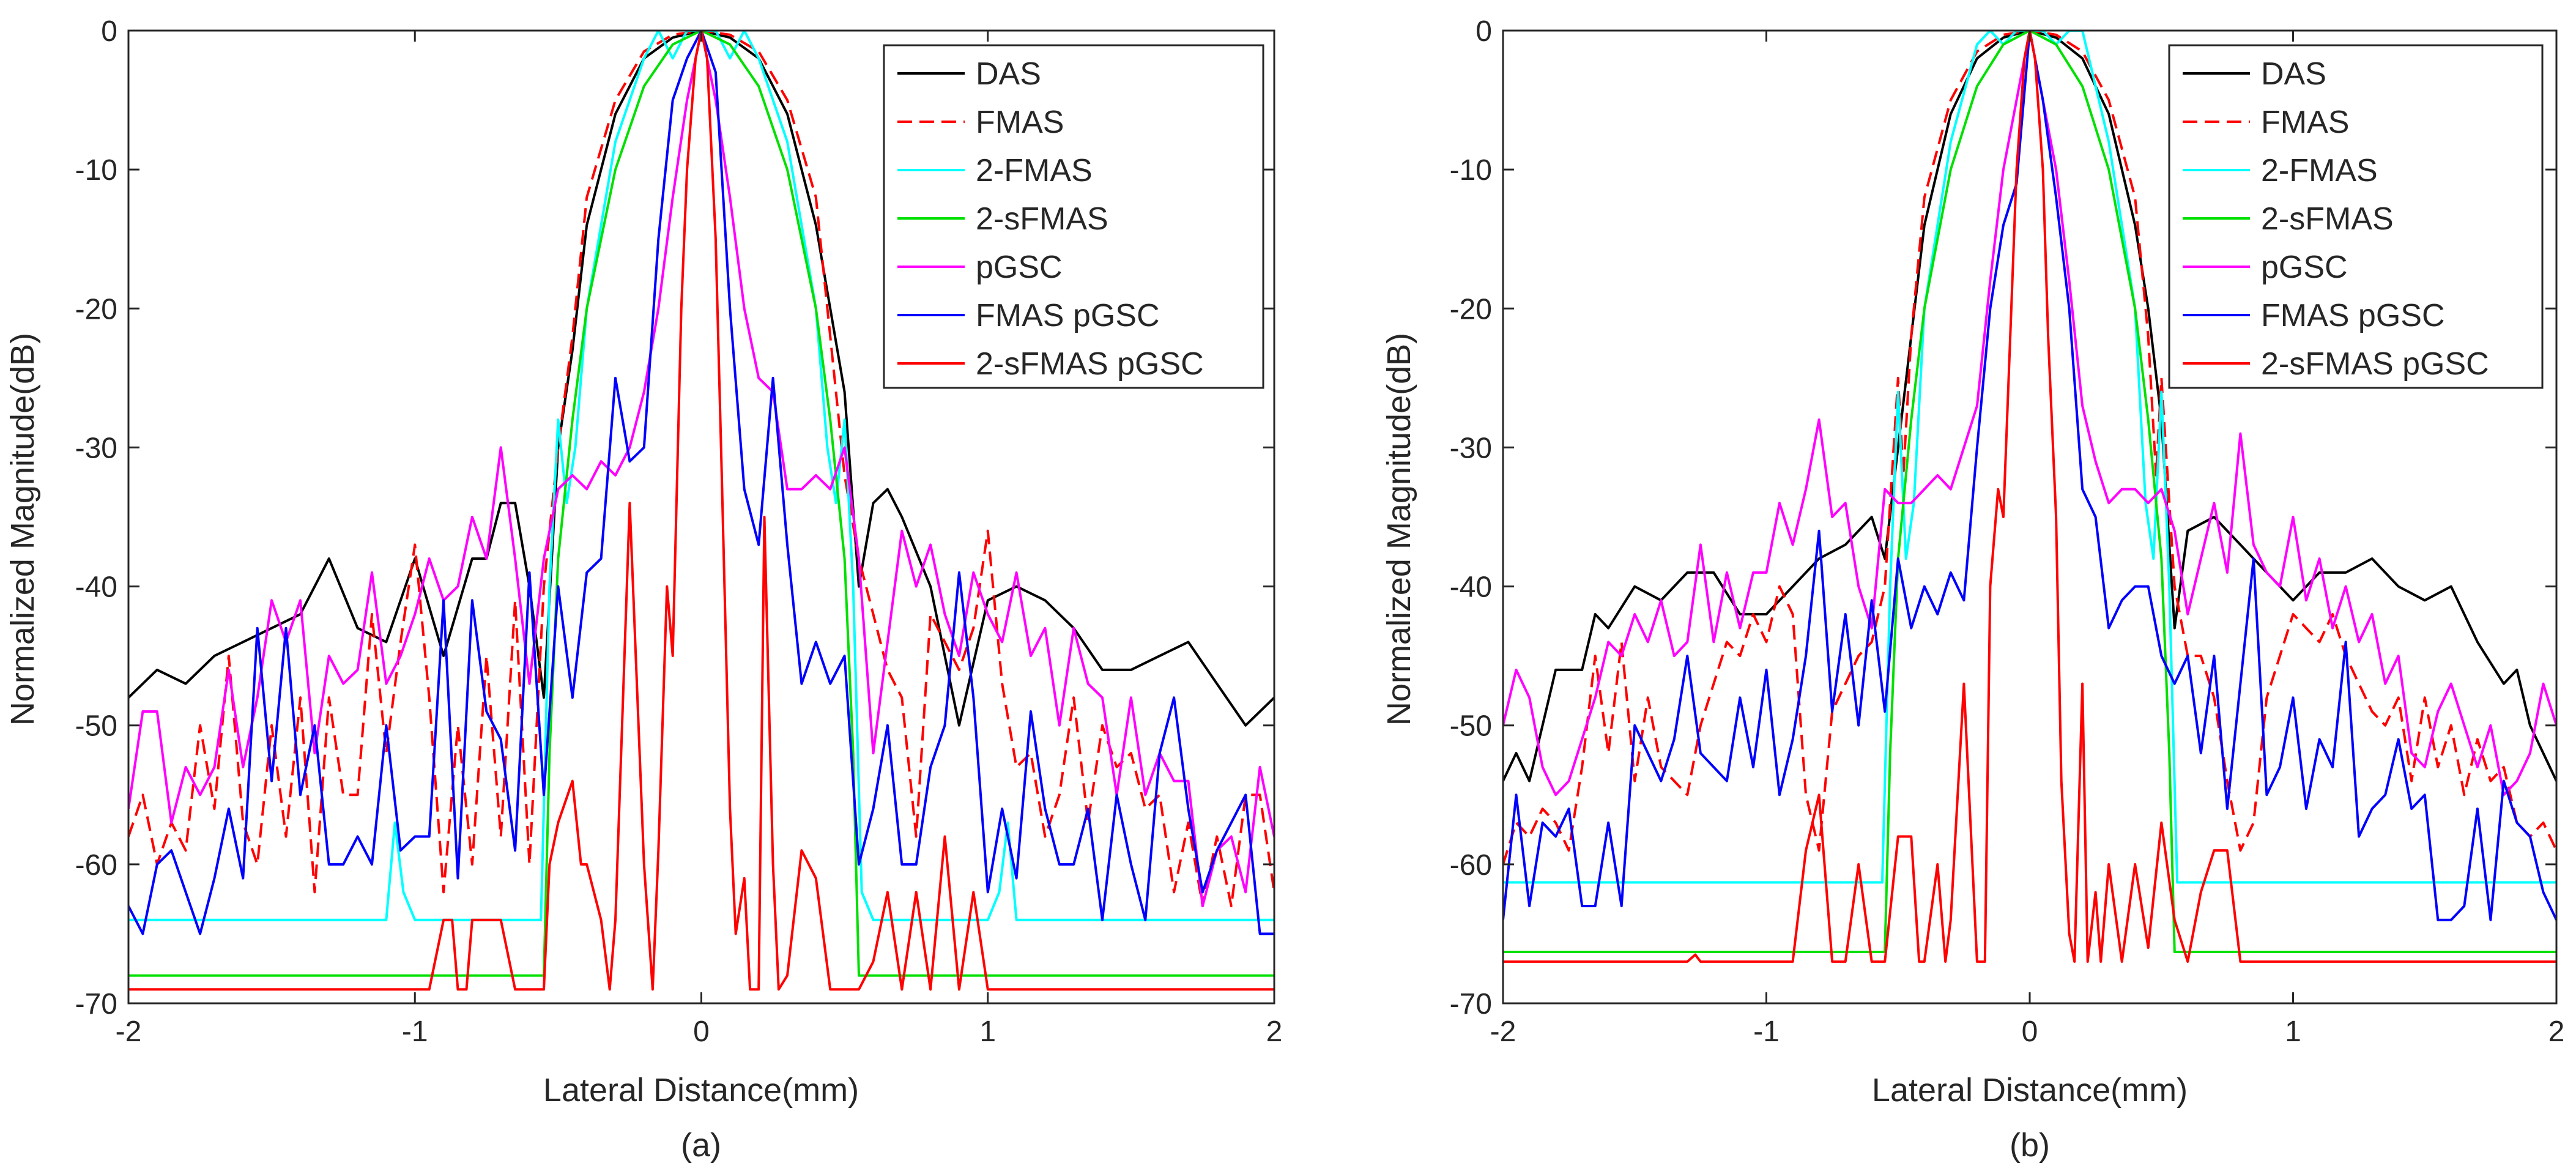 This screenshot has width=2576, height=1174. What do you see at coordinates (2353, 315) in the screenshot?
I see `legend-label-b: FMAS pGSC` at bounding box center [2353, 315].